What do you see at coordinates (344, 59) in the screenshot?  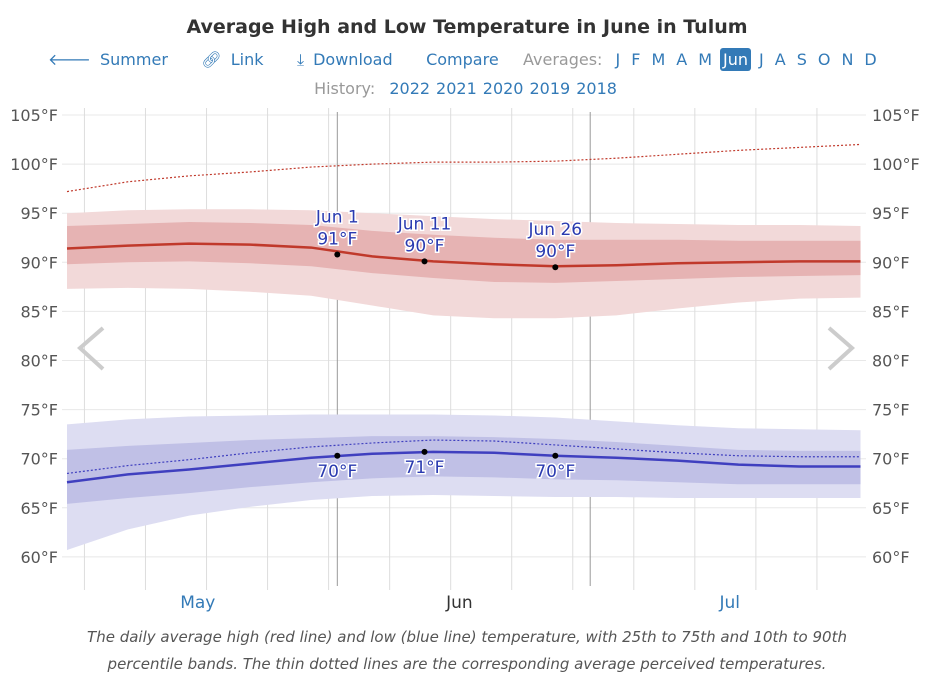 I see `download-button: ⤓ Download` at bounding box center [344, 59].